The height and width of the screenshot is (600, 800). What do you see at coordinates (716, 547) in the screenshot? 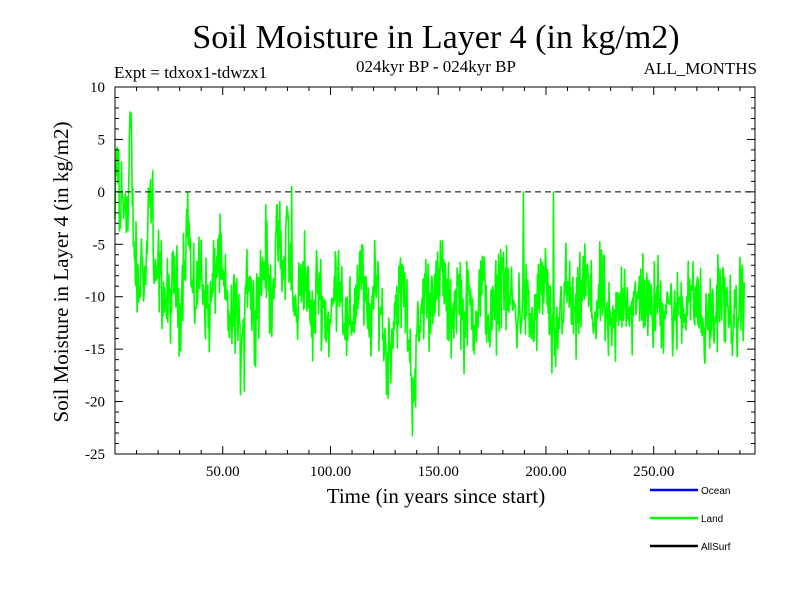
I see `legend-label-allsurf: AllSurf` at bounding box center [716, 547].